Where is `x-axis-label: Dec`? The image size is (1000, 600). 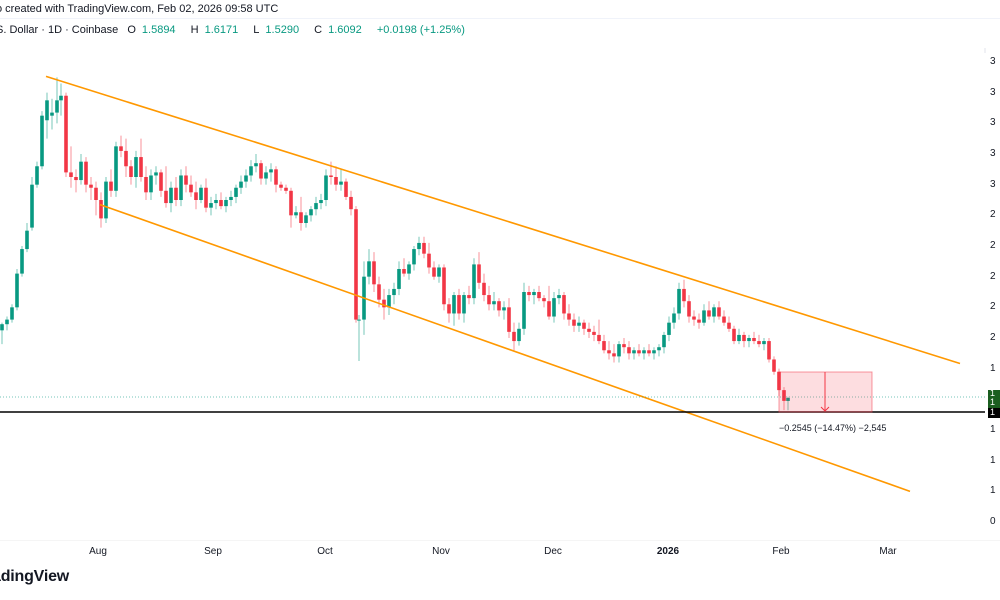 x-axis-label: Dec is located at coordinates (553, 551).